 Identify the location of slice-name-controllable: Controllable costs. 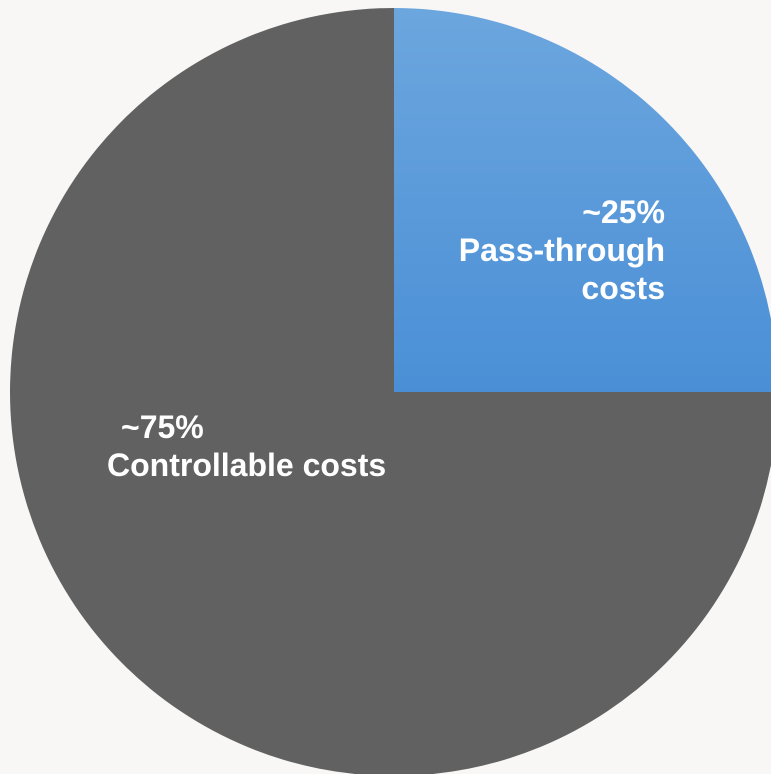
(247, 465).